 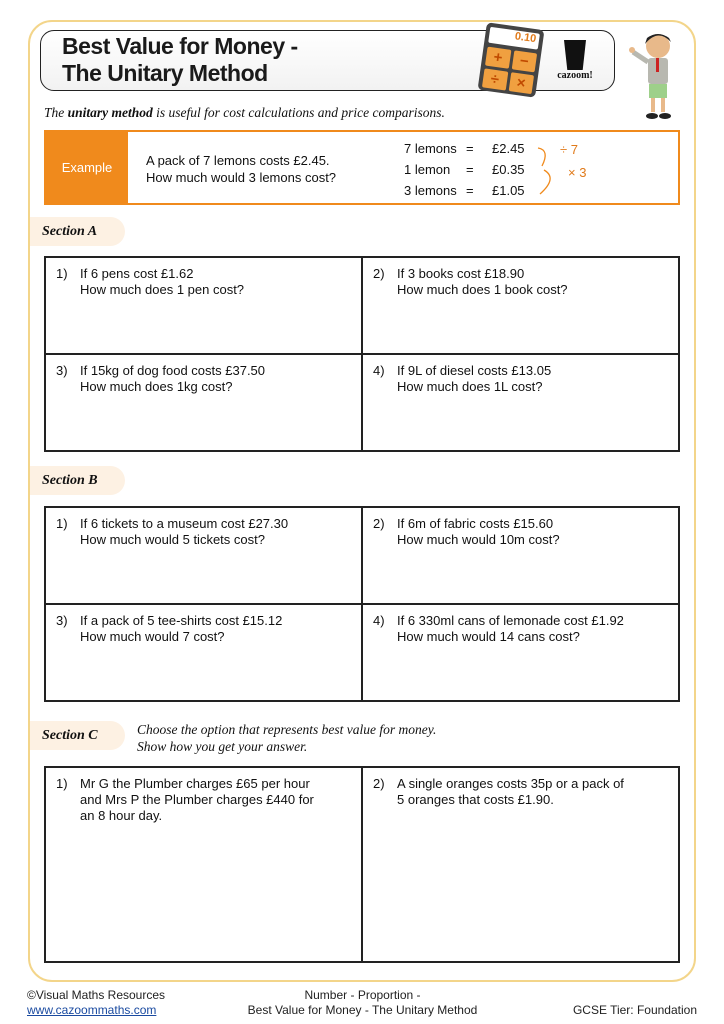 What do you see at coordinates (575, 55) in the screenshot?
I see `glass-icon` at bounding box center [575, 55].